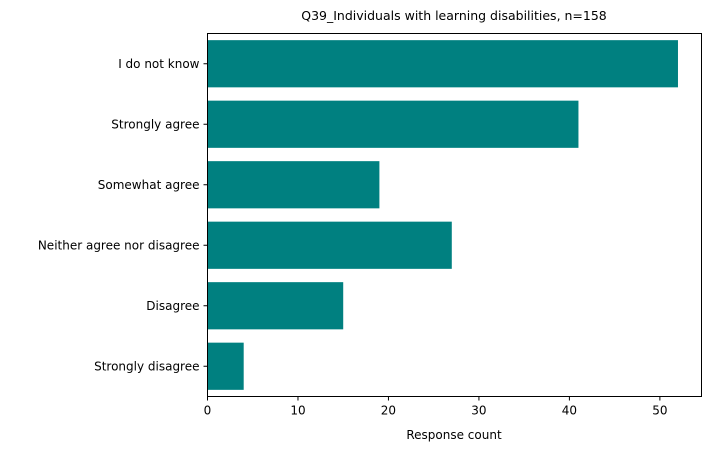 This screenshot has width=712, height=452. I want to click on x-tick-label: 50, so click(659, 411).